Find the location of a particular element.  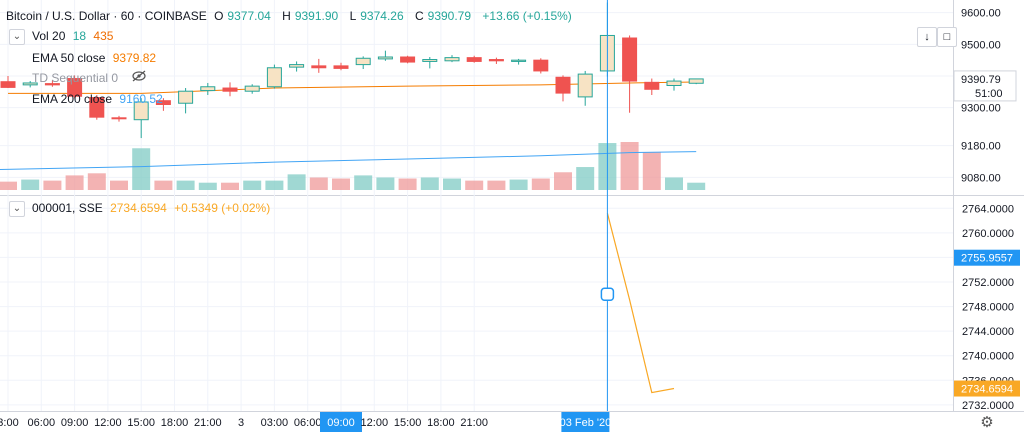

chevron-down-icon: ⌄ is located at coordinates (17, 36).